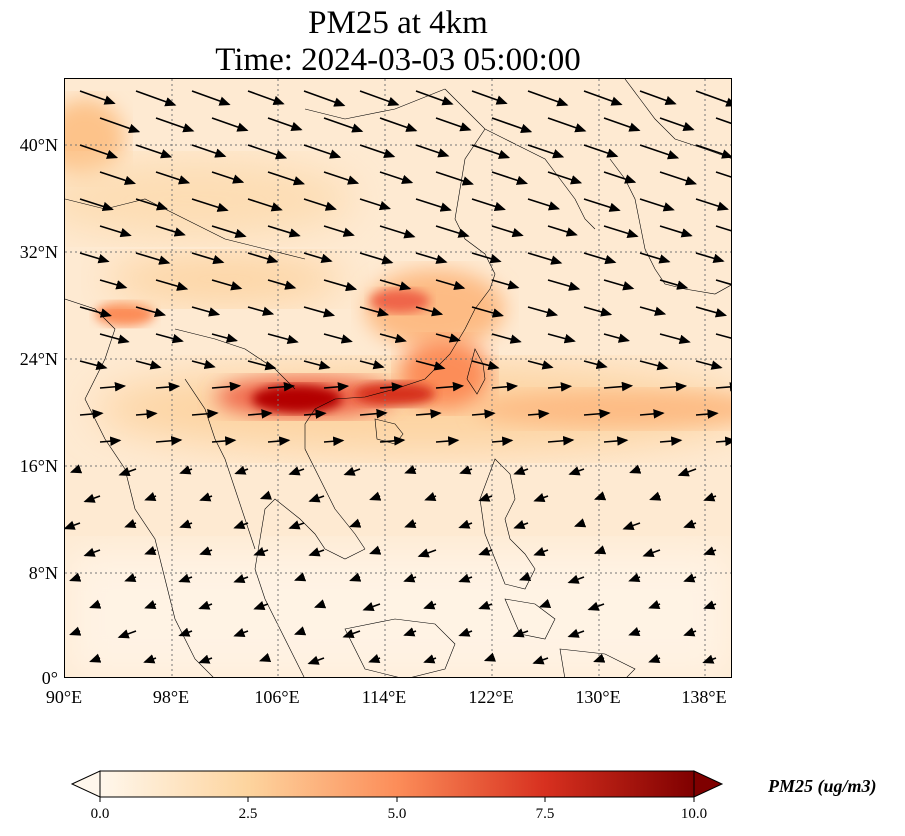 The width and height of the screenshot is (905, 836). I want to click on lat-label-40n: 40°N, so click(38, 145).